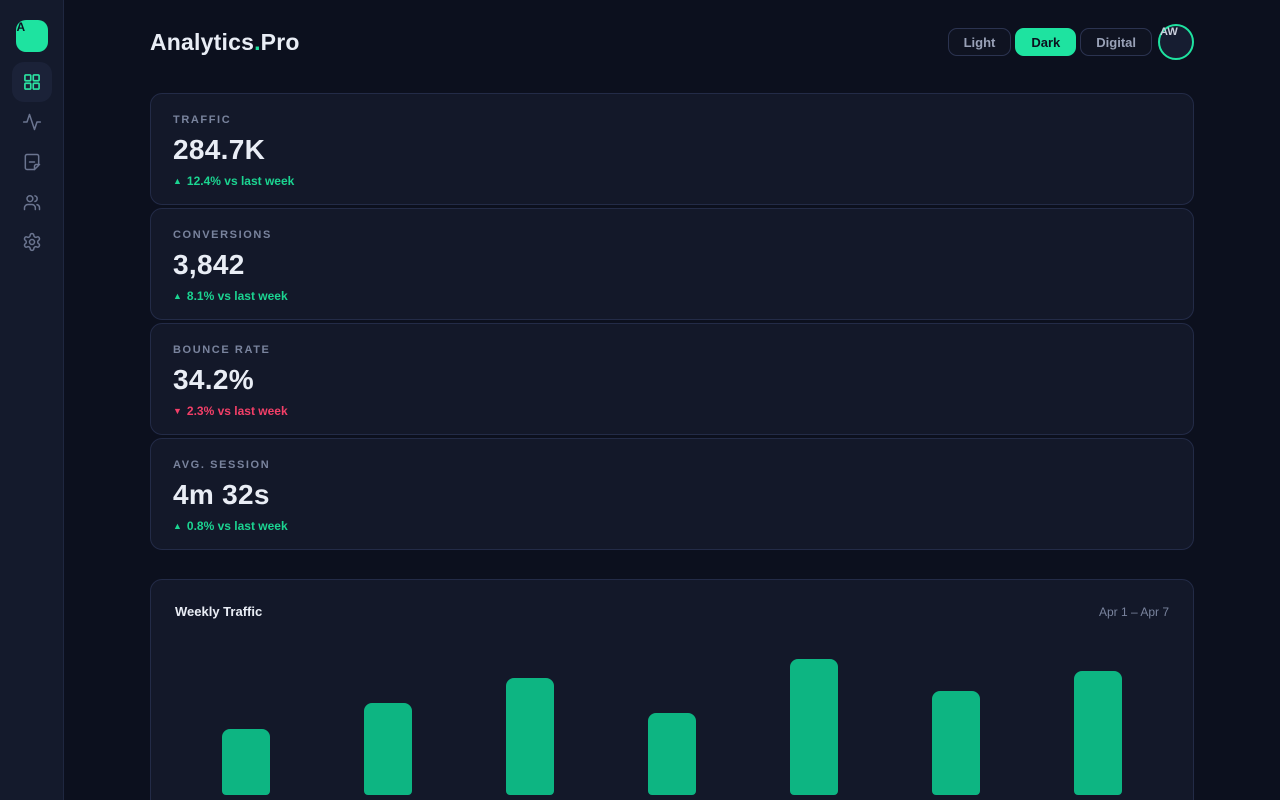 The image size is (1280, 800). I want to click on stat-label: AVG. SESSION, so click(222, 465).